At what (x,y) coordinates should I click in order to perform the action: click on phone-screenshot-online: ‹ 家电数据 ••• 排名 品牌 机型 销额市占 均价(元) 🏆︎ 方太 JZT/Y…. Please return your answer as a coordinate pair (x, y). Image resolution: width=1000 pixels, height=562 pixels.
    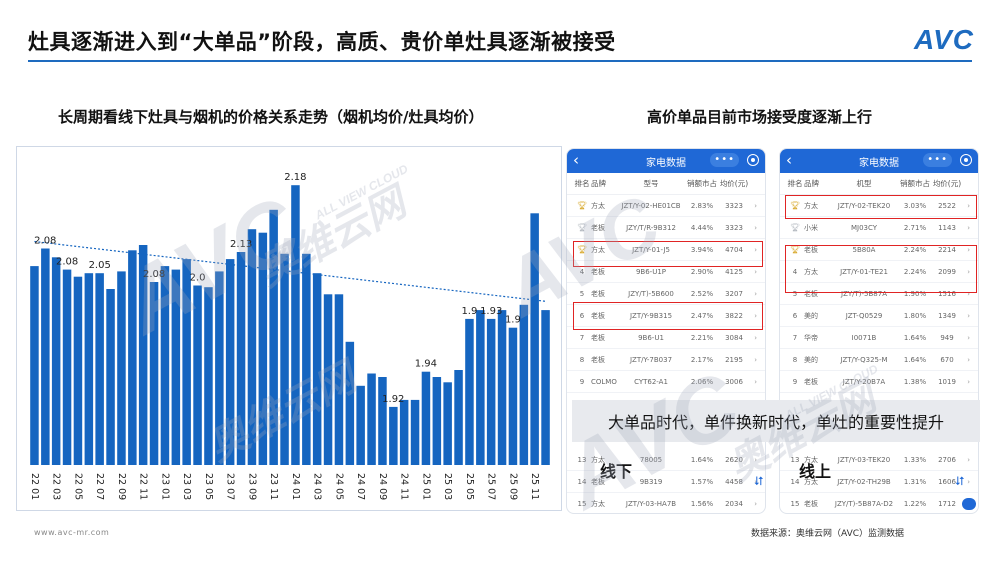
    Looking at the image, I should click on (879, 331).